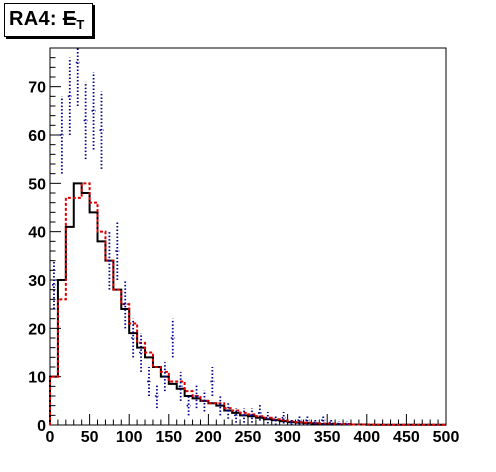 The image size is (496, 472). Describe the element at coordinates (208, 437) in the screenshot. I see `x-tick-label: 200` at that location.